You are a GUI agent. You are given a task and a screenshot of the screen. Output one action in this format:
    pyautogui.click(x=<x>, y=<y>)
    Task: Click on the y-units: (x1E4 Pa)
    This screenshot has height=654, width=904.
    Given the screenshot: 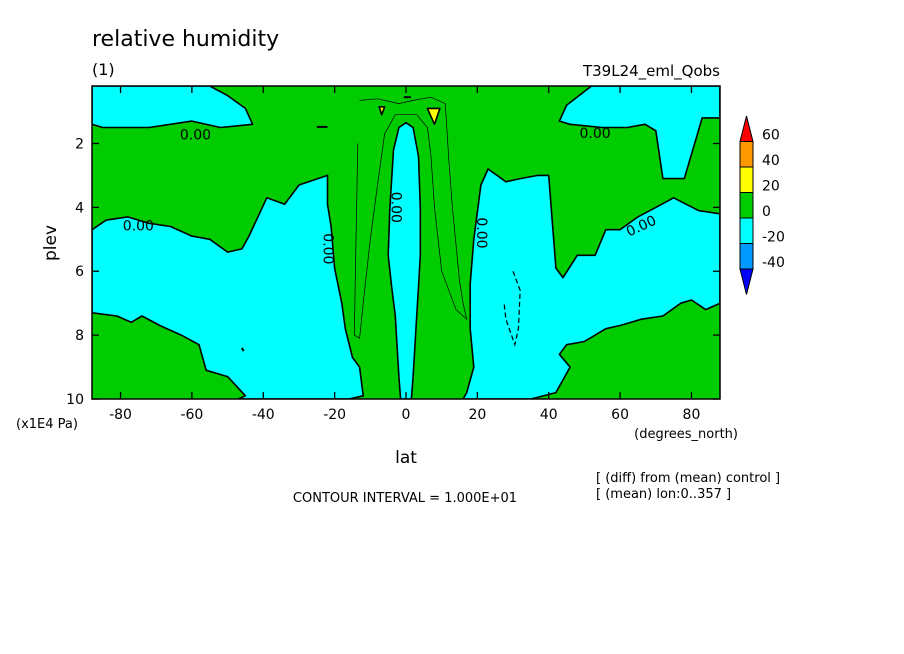 What is the action you would take?
    pyautogui.click(x=47, y=424)
    